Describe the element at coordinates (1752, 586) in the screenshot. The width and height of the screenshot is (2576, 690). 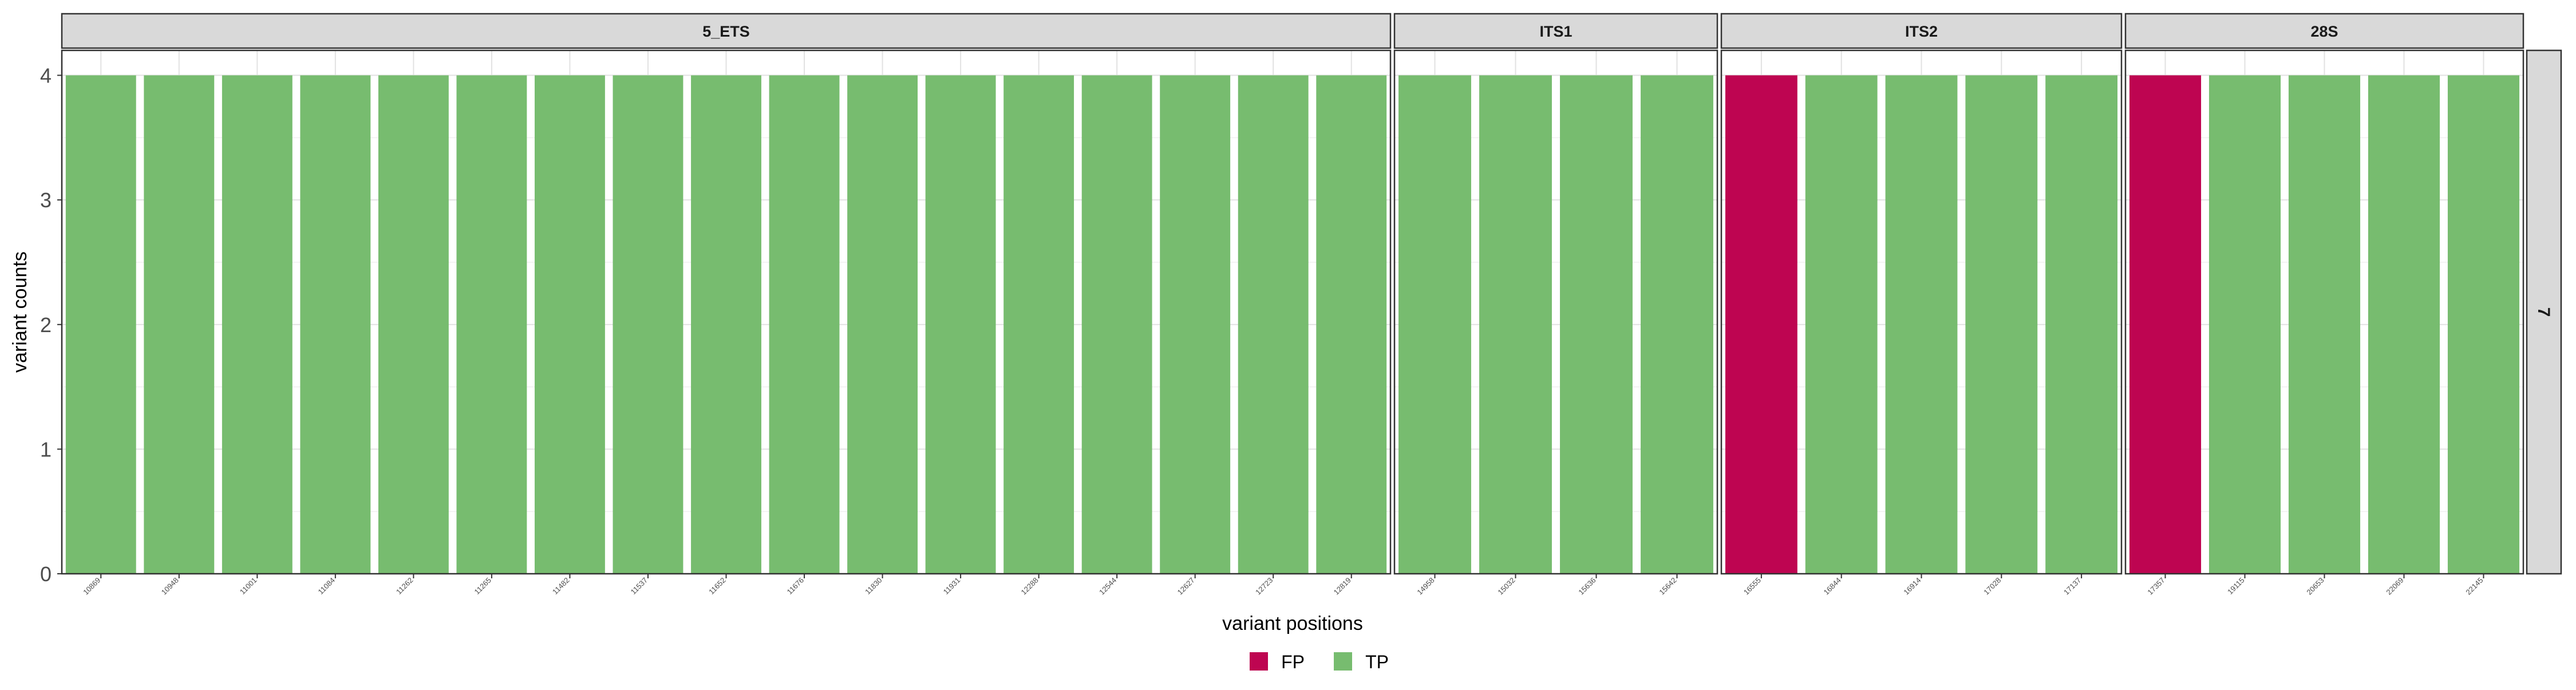
I see `x-tick-label: 16555` at that location.